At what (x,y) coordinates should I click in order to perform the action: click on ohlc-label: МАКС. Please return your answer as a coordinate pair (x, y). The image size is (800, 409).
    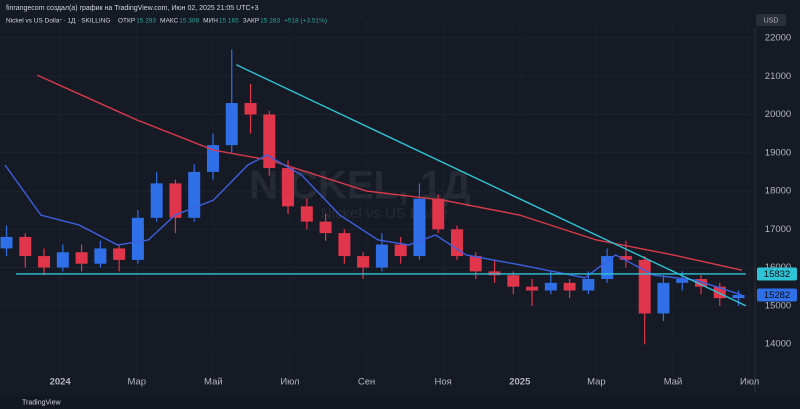
    Looking at the image, I should click on (169, 21).